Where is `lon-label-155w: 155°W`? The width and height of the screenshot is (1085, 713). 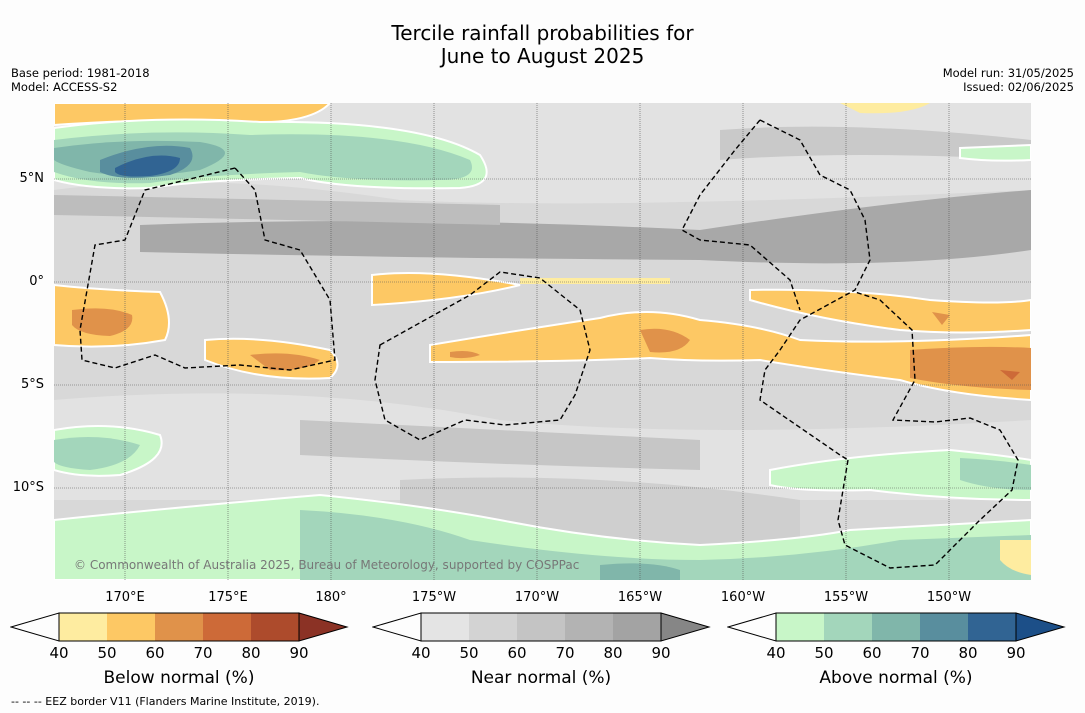 lon-label-155w: 155°W is located at coordinates (846, 597).